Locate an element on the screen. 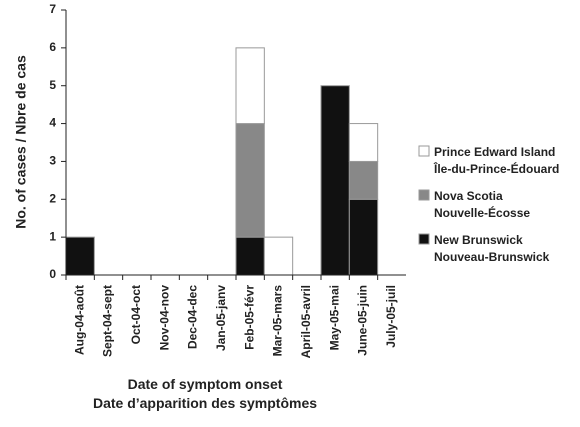 Image resolution: width=580 pixels, height=427 pixels. y-axis-label: No. of cases / Nbre de cas is located at coordinates (21, 142).